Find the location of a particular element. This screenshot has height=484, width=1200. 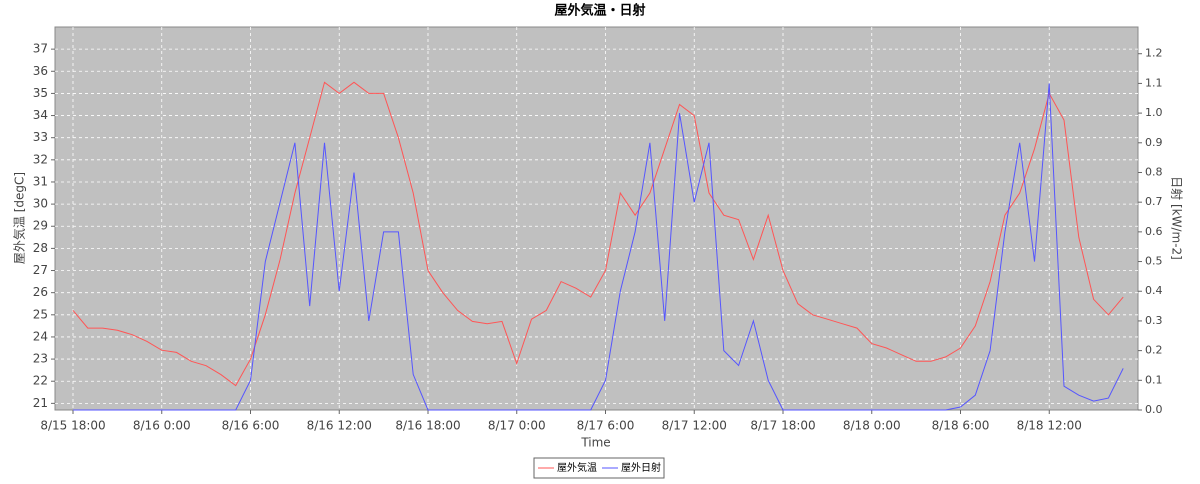

y-tick-label: 33 is located at coordinates (40, 137).